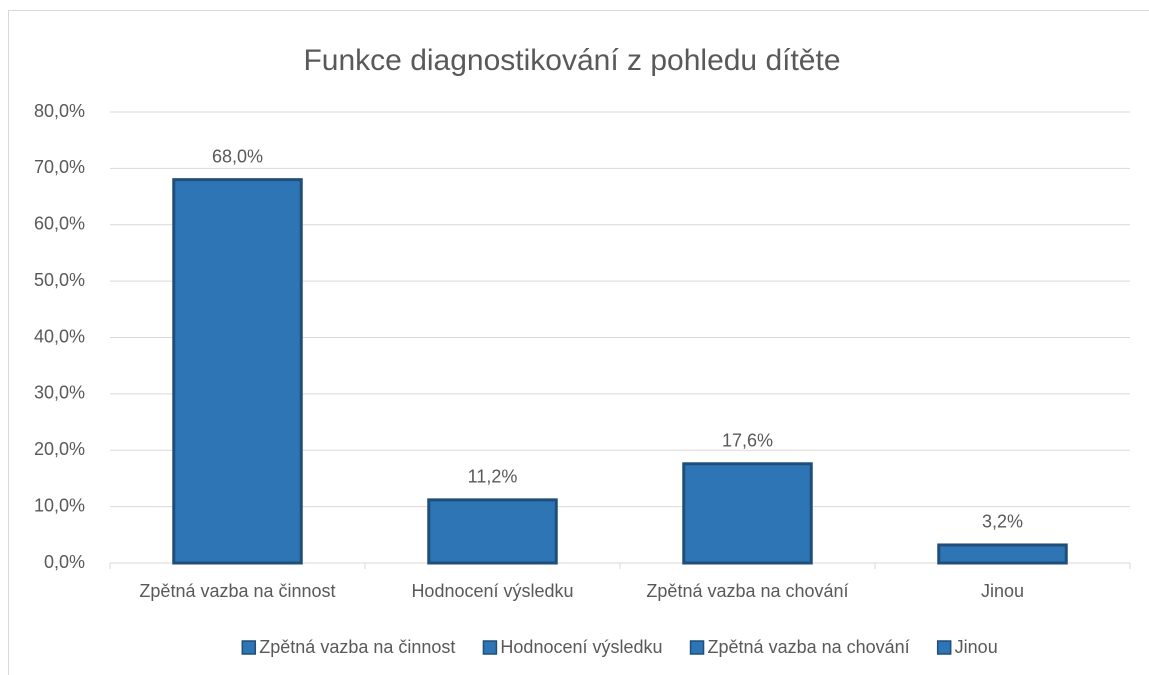 Image resolution: width=1149 pixels, height=675 pixels. I want to click on y-tick-label: 50,0%, so click(59, 280).